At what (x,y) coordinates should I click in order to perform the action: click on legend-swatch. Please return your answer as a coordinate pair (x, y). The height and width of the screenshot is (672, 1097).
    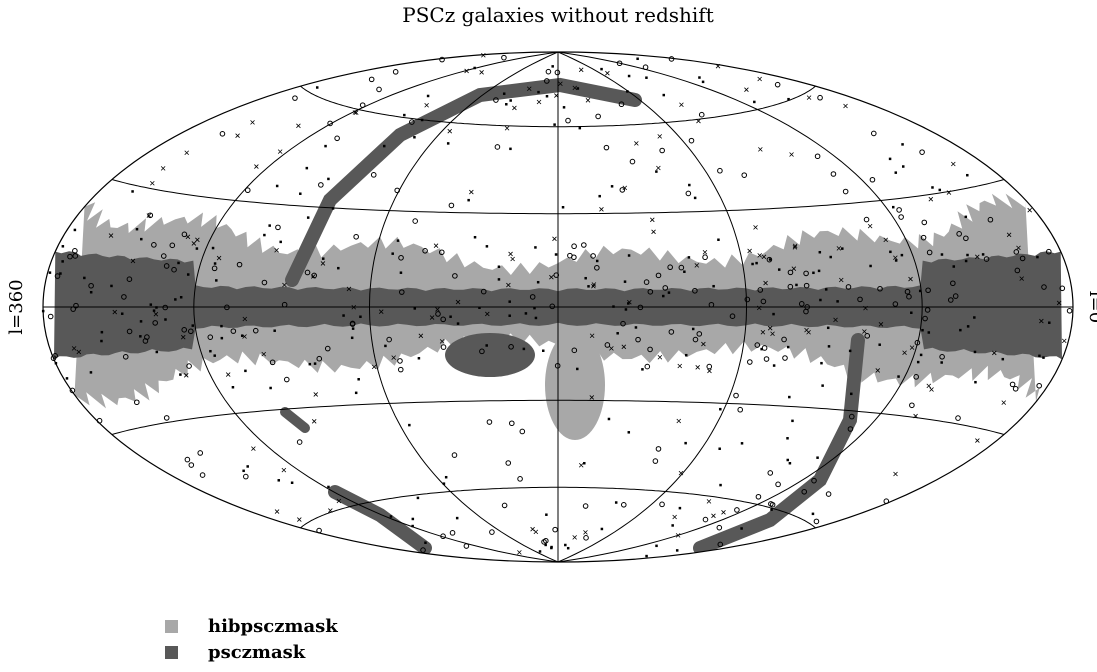
    Looking at the image, I should click on (171, 652).